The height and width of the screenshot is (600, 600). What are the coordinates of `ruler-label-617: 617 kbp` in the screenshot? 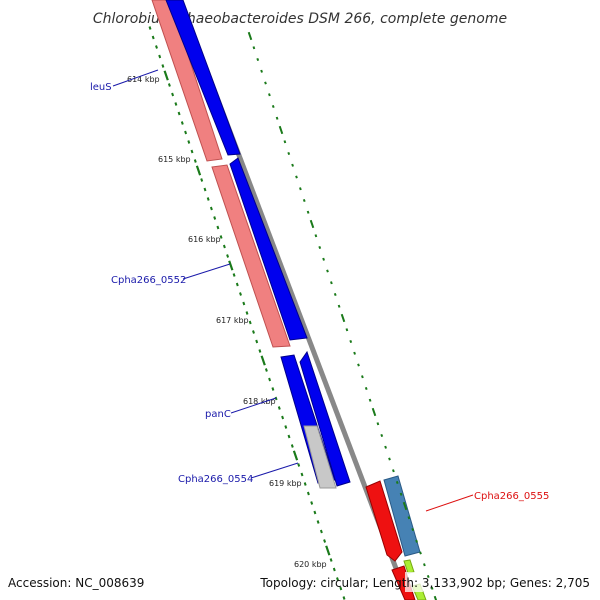 It's located at (232, 320).